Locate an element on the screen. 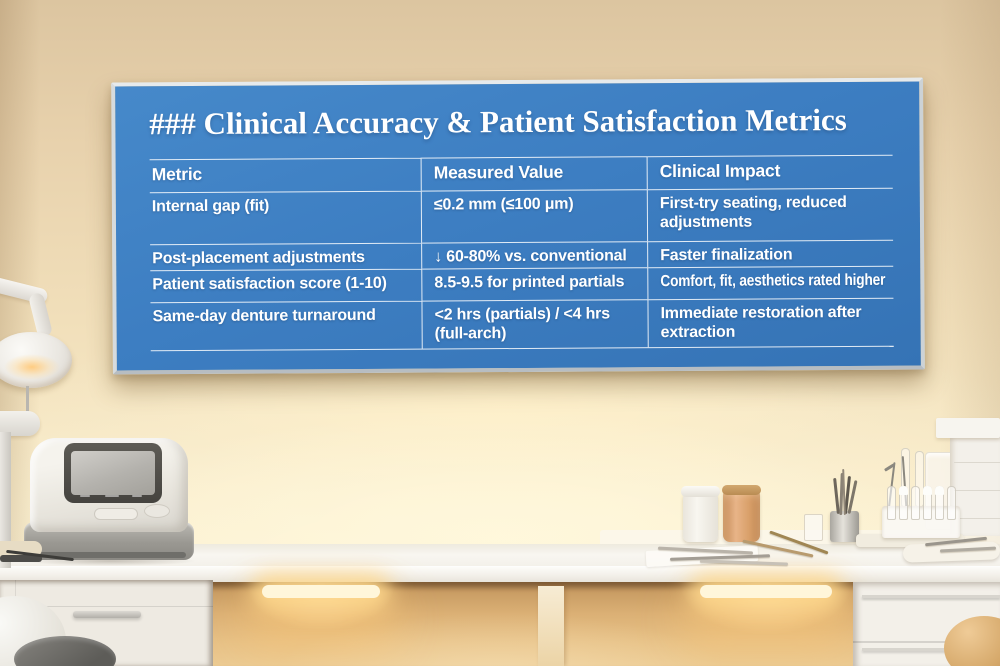 Image resolution: width=1000 pixels, height=666 pixels. cell-impact-row2: Faster finalization is located at coordinates (771, 253).